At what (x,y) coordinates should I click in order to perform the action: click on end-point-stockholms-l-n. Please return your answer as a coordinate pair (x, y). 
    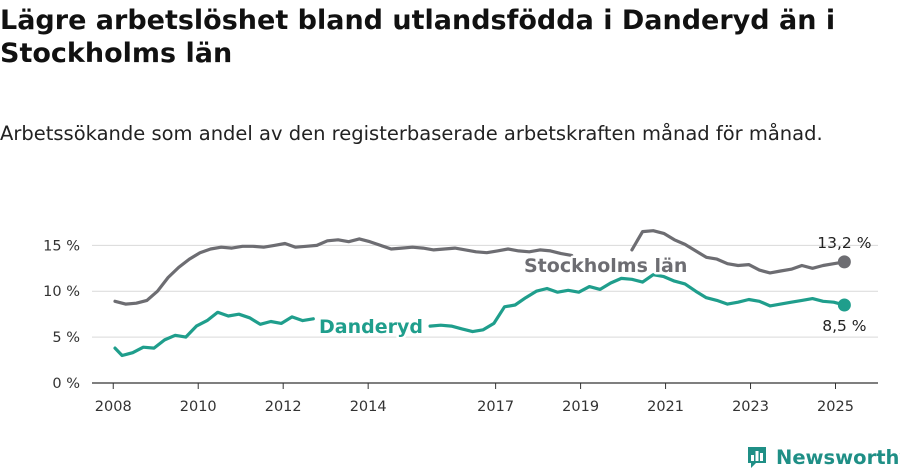
    Looking at the image, I should click on (844, 262).